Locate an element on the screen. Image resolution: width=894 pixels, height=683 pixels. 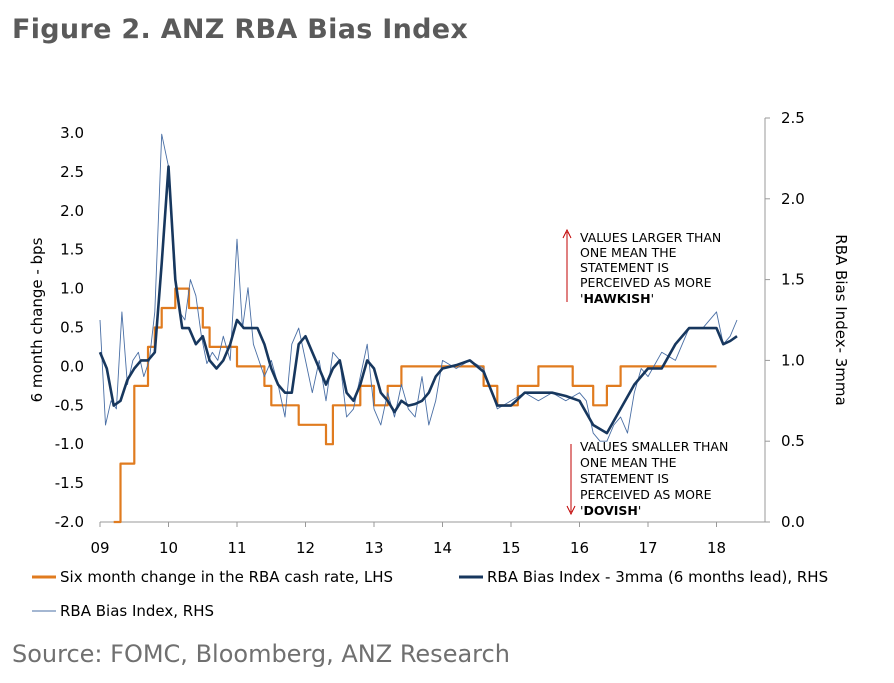
left-y-ticks: -2.0 -1.5 -1.0 -0.5 0.0 0.5 1.0 1.5 2.0 2.5 3.0 is located at coordinates (69, 327).